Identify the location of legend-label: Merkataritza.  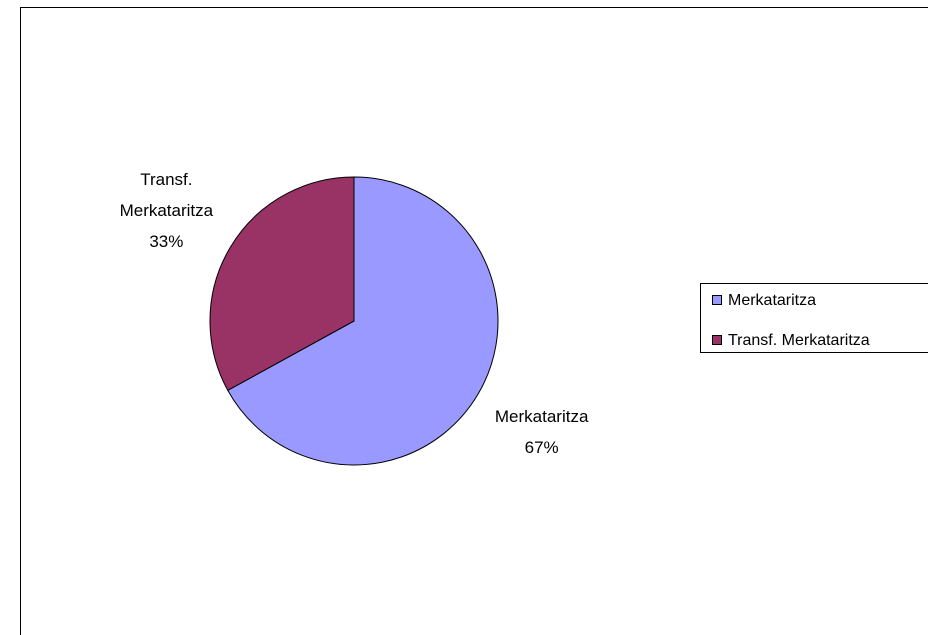
(772, 300).